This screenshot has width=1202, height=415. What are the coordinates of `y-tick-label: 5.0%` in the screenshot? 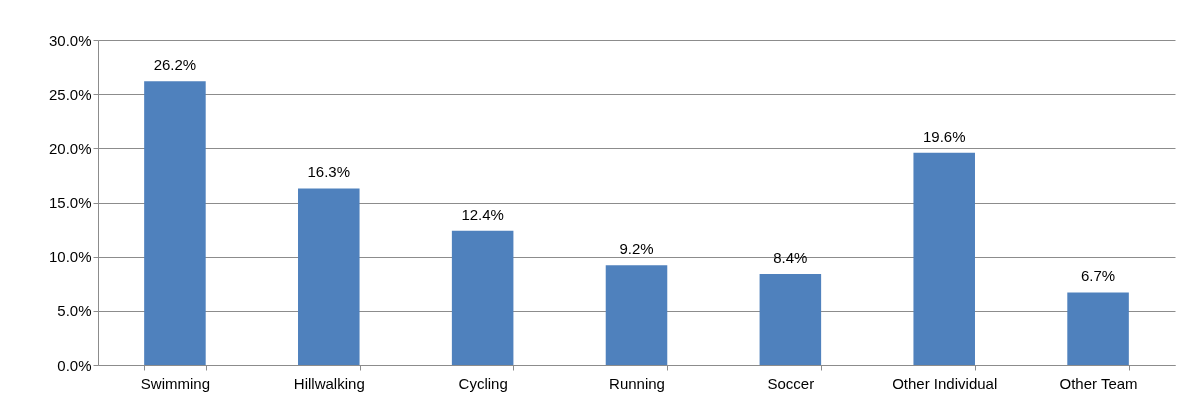 It's located at (74, 311).